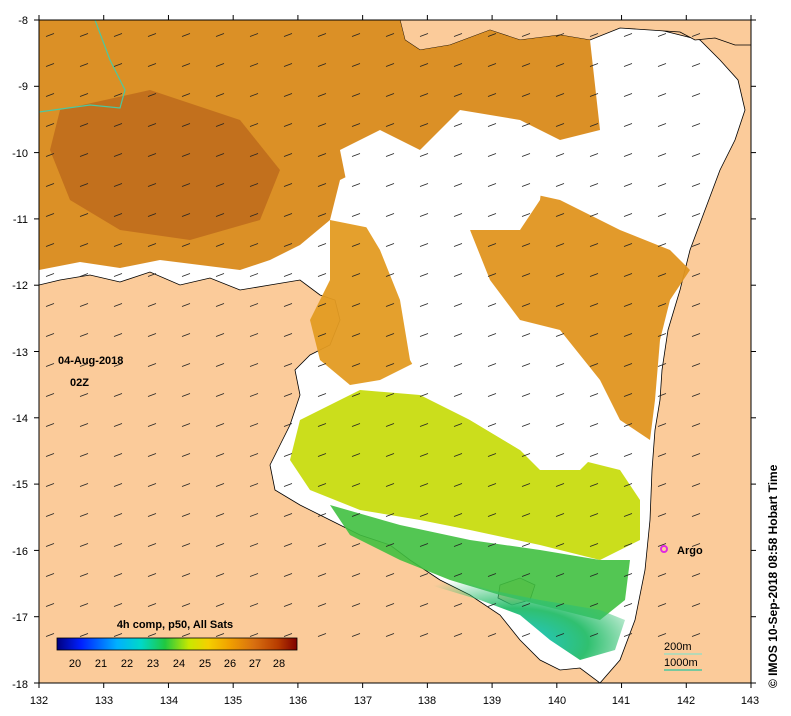 This screenshot has height=716, width=791. I want to click on x-tick-label: 140, so click(557, 701).